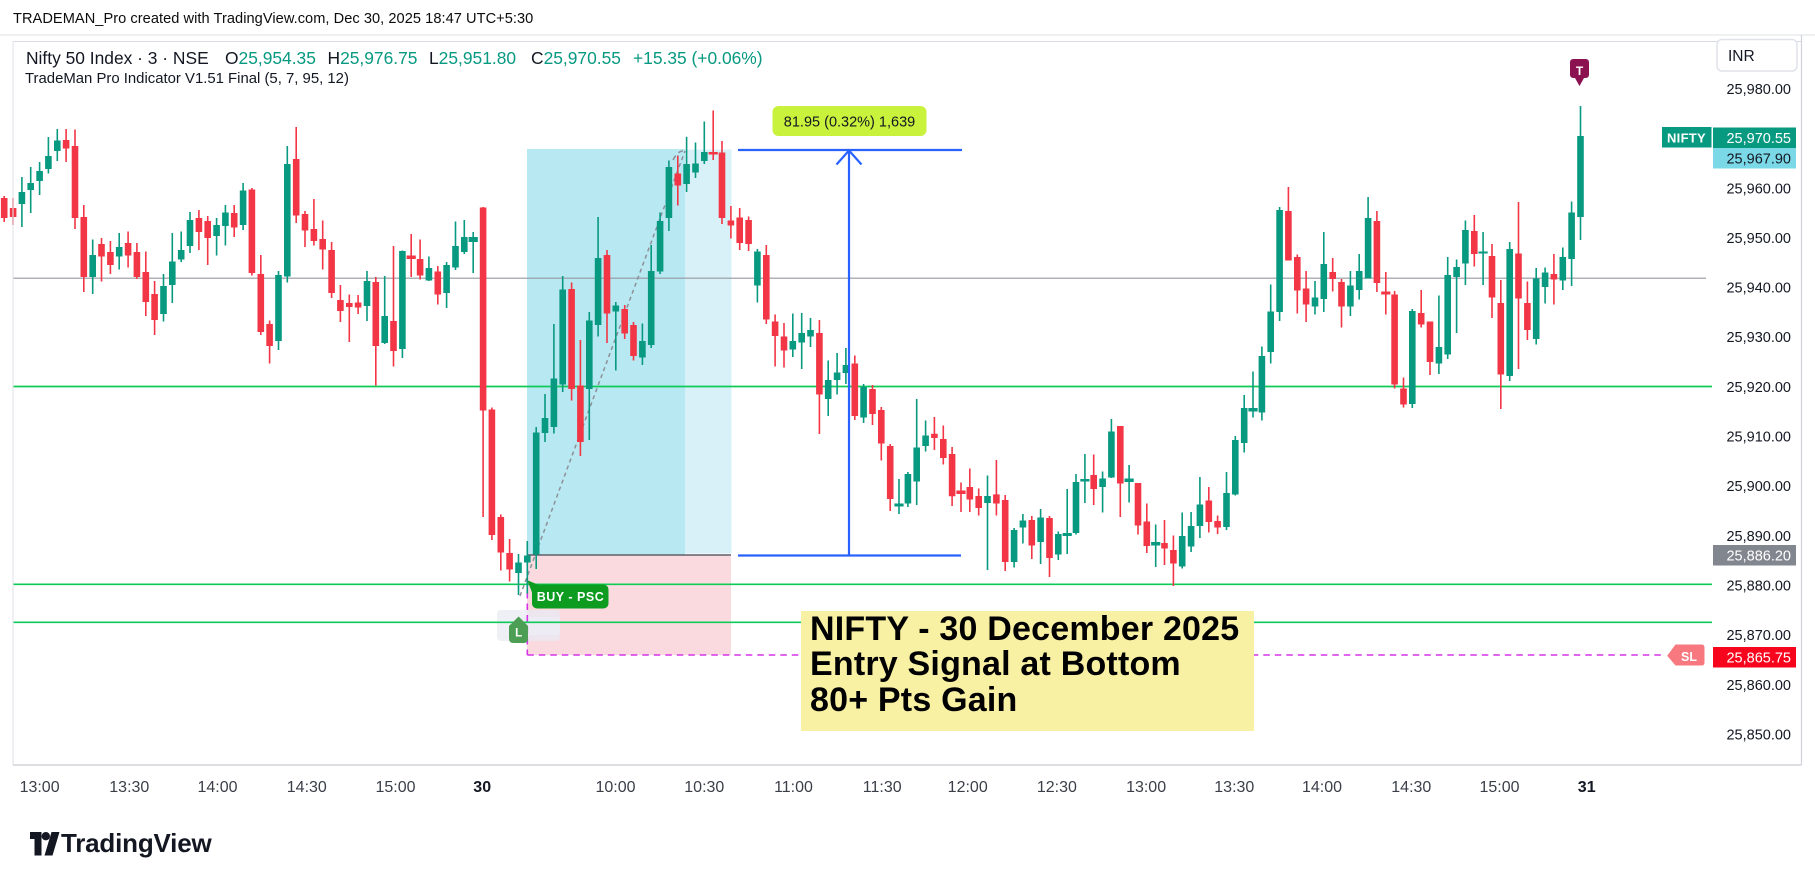 Image resolution: width=1815 pixels, height=879 pixels. Describe the element at coordinates (704, 787) in the screenshot. I see `svg-text: 10:30` at that location.